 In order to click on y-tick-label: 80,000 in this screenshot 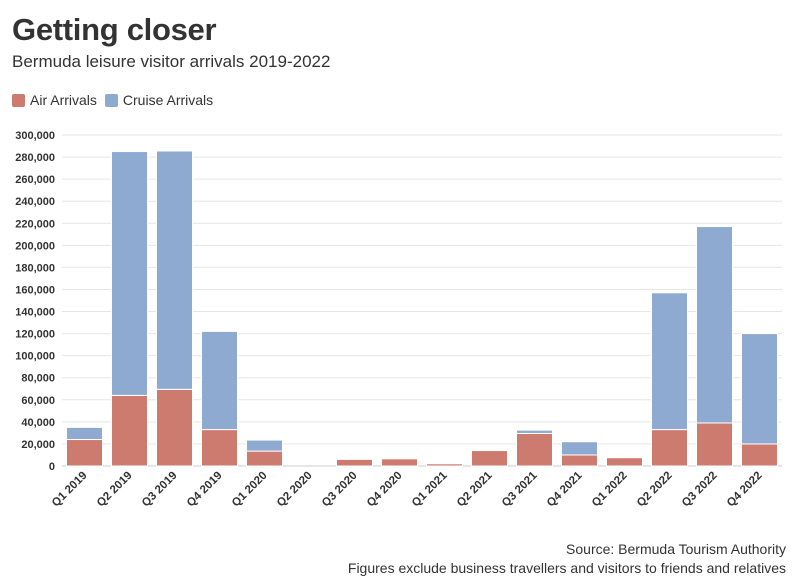, I will do `click(38, 379)`.